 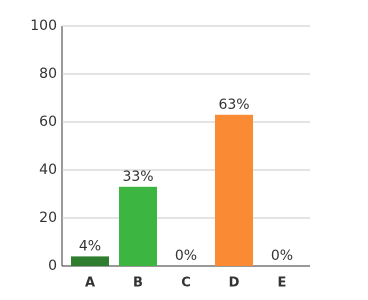 I want to click on x-tick-label: D, so click(x=234, y=283).